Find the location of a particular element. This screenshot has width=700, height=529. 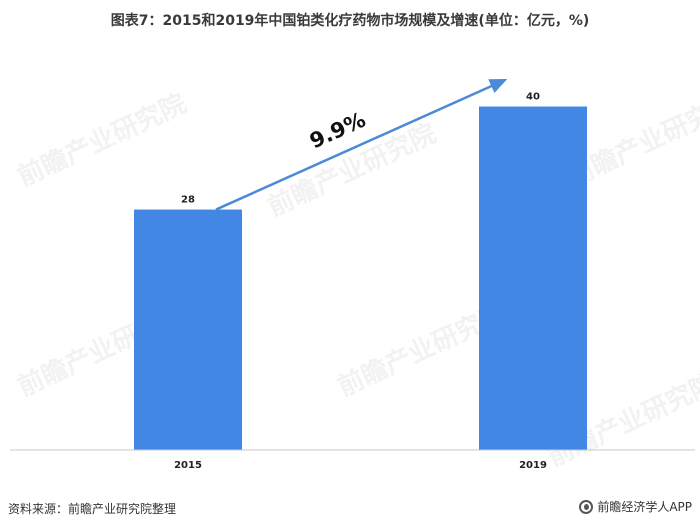

source-note: 资料来源：前瞻产业研究院整理 is located at coordinates (92, 509).